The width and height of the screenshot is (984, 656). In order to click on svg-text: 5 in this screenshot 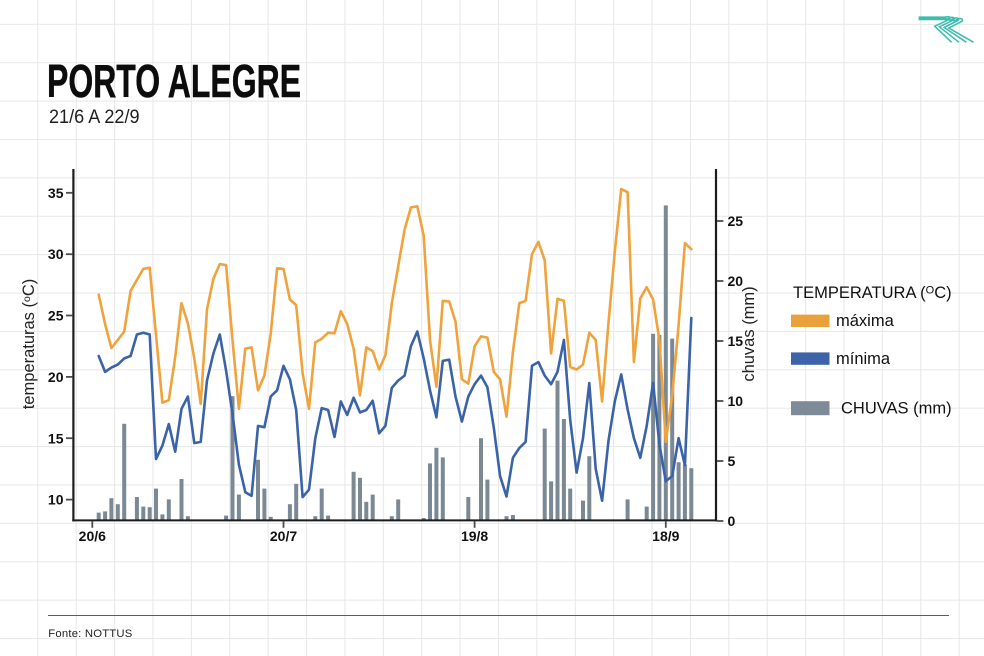, I will do `click(732, 461)`.